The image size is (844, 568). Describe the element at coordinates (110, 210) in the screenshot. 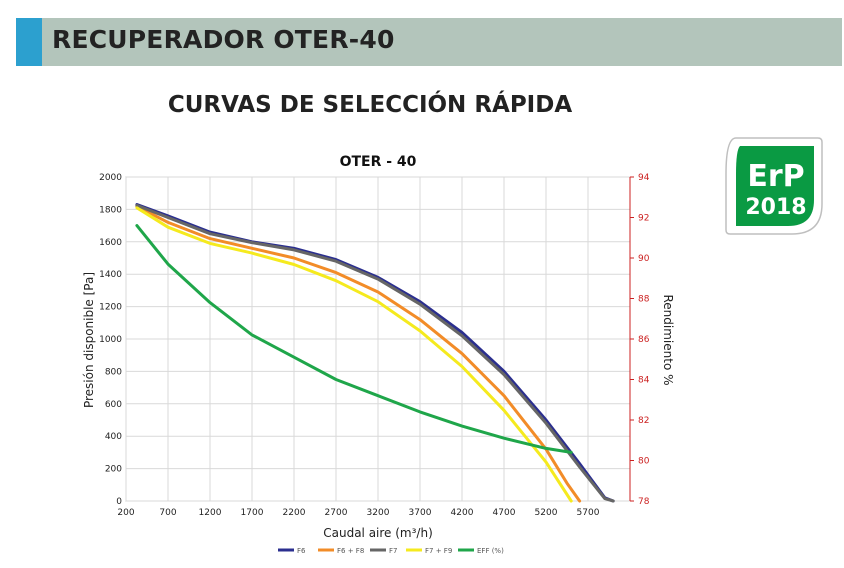

I see `y-tick-label: 1800` at that location.